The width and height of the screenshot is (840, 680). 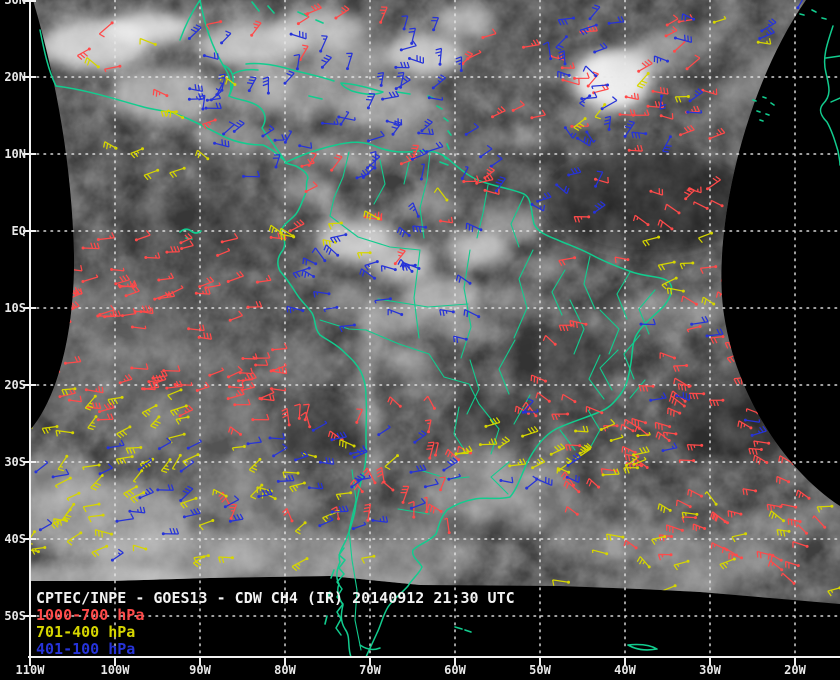 I want to click on wind-barb-cluster-yellow, so click(x=695, y=531).